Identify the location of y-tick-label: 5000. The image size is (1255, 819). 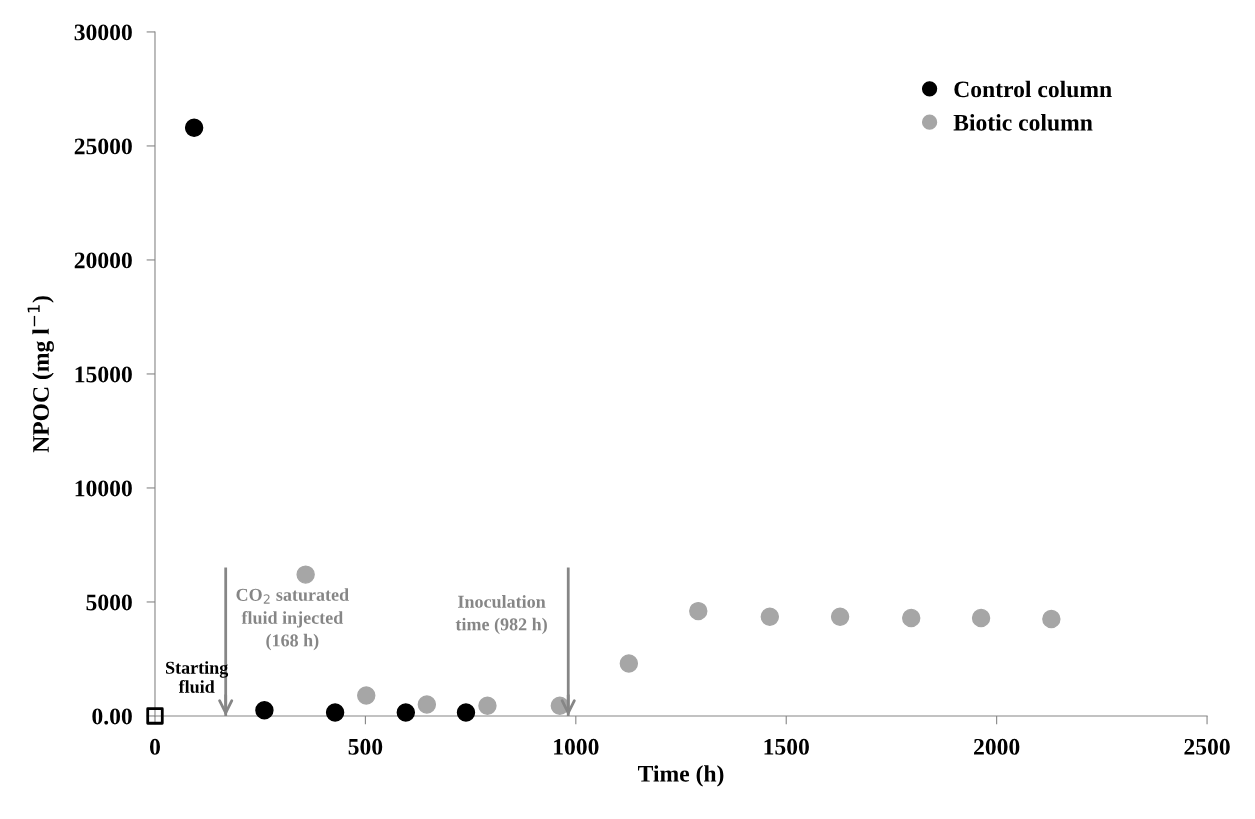
(109, 602).